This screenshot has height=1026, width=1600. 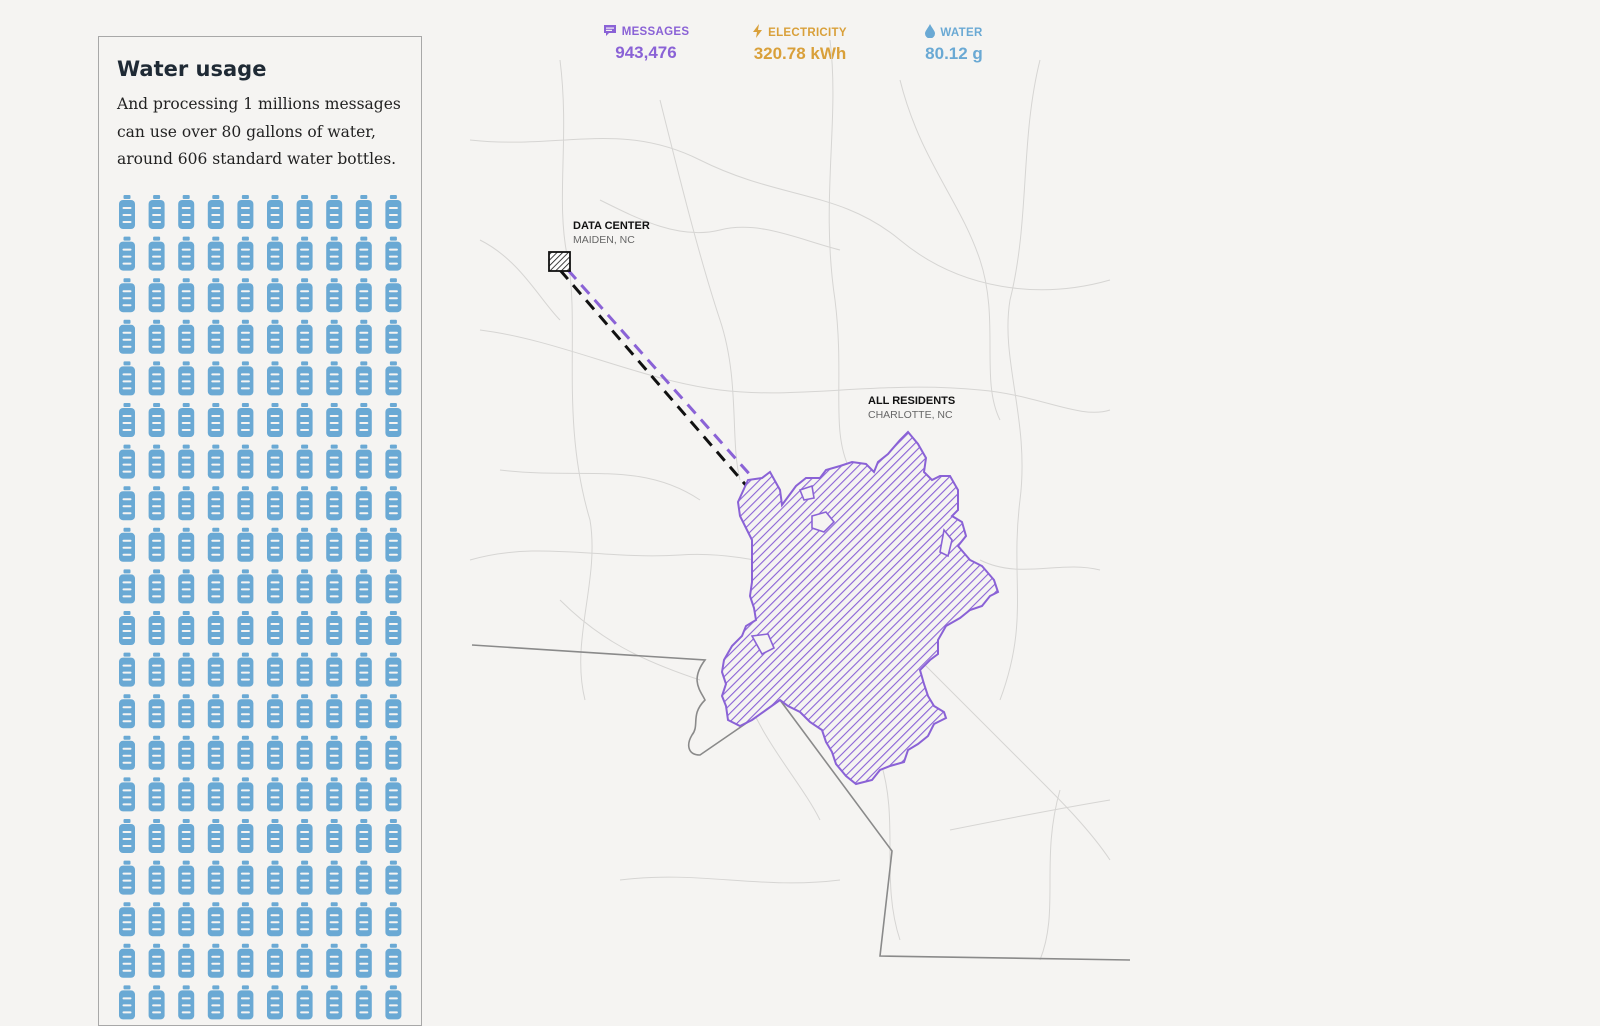 I want to click on water-drop-icon, so click(x=930, y=32).